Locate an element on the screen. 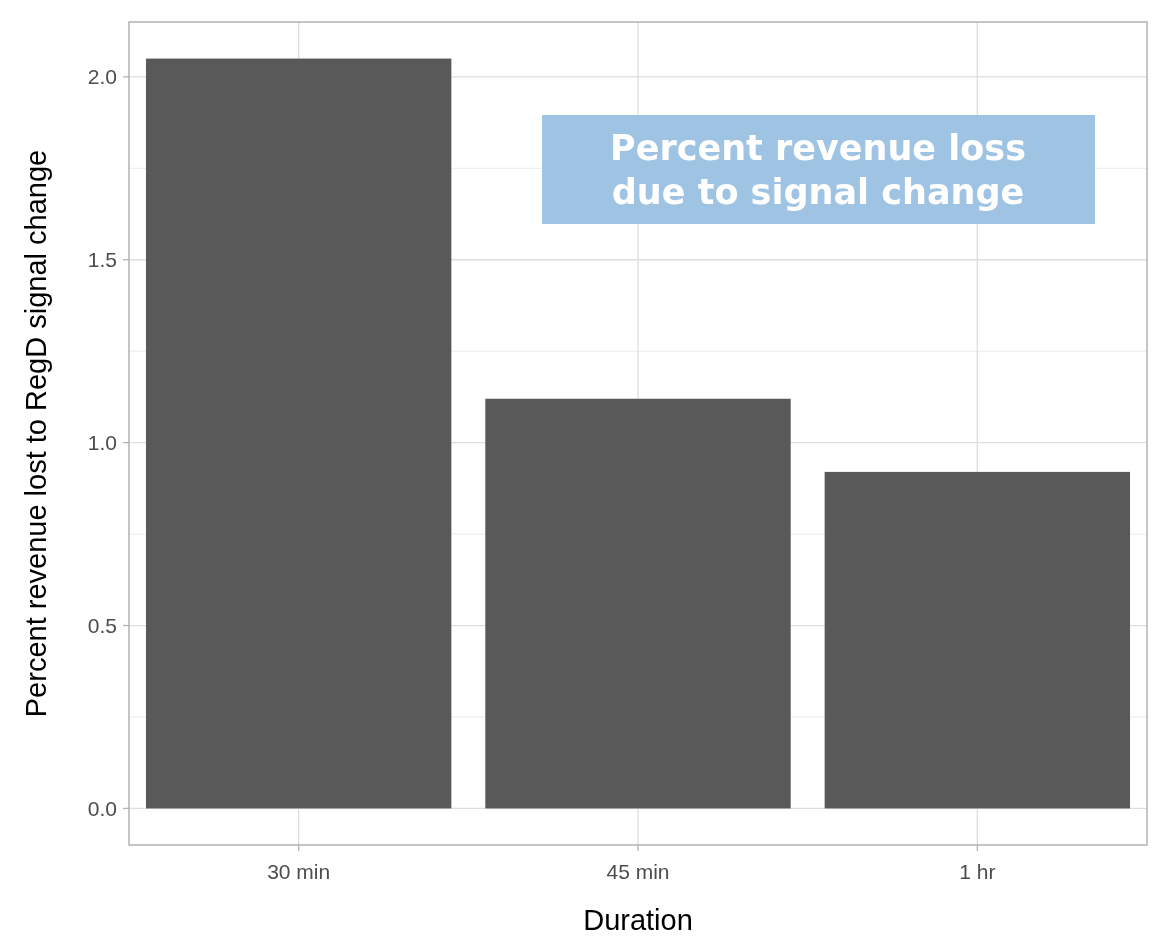 The width and height of the screenshot is (1163, 943). x-tick-label: 1 hr is located at coordinates (977, 871).